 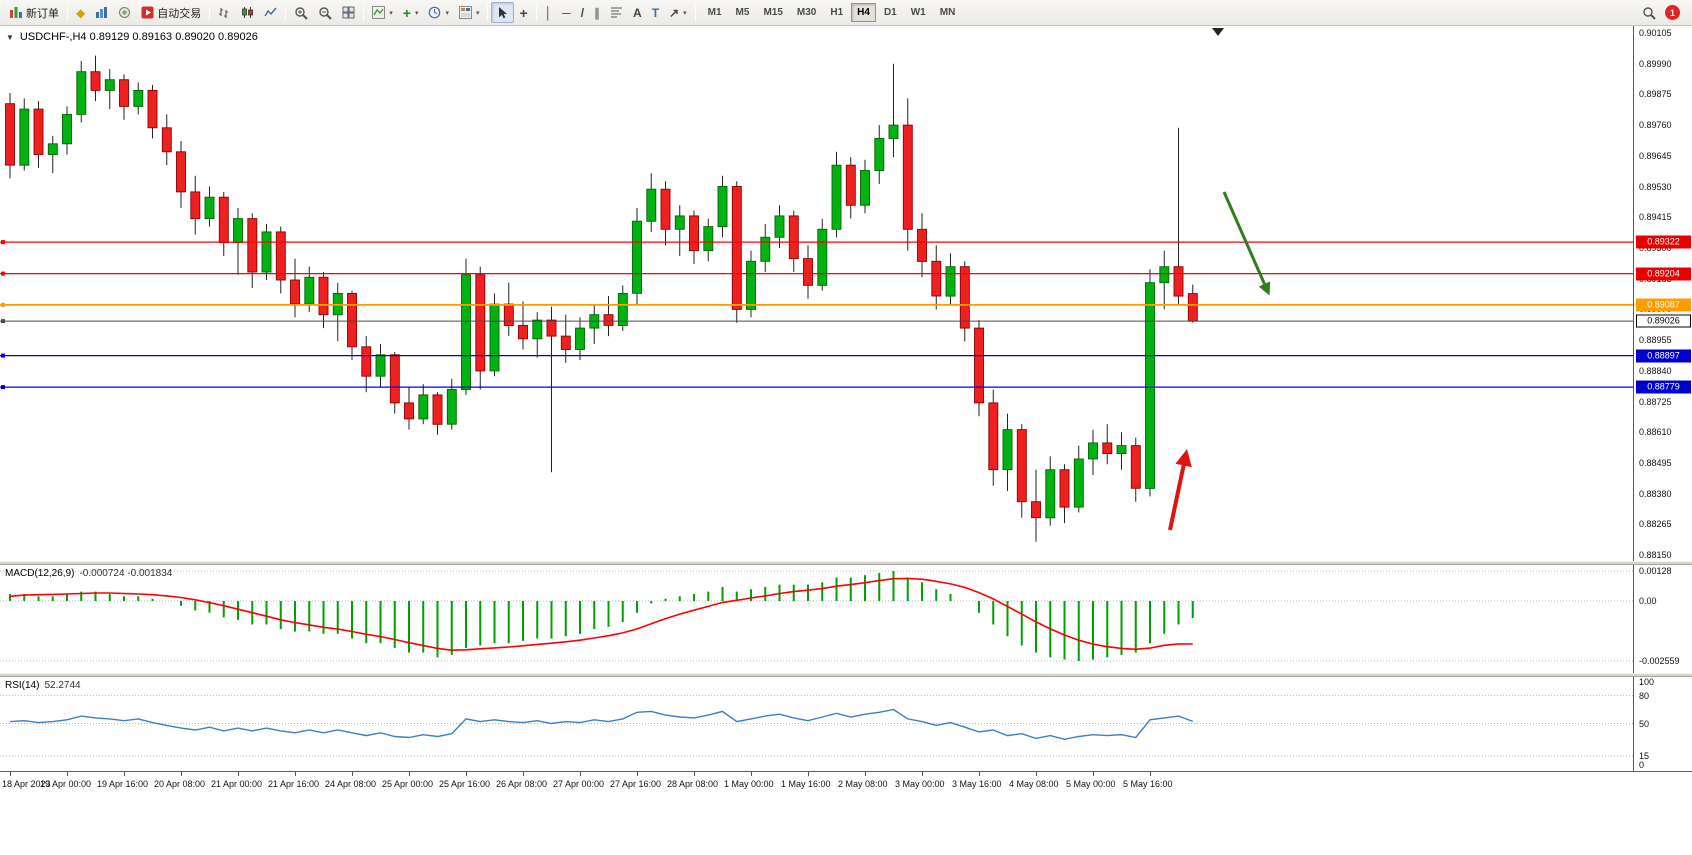 I want to click on time-axis-label: 3 May 16:00, so click(x=977, y=784).